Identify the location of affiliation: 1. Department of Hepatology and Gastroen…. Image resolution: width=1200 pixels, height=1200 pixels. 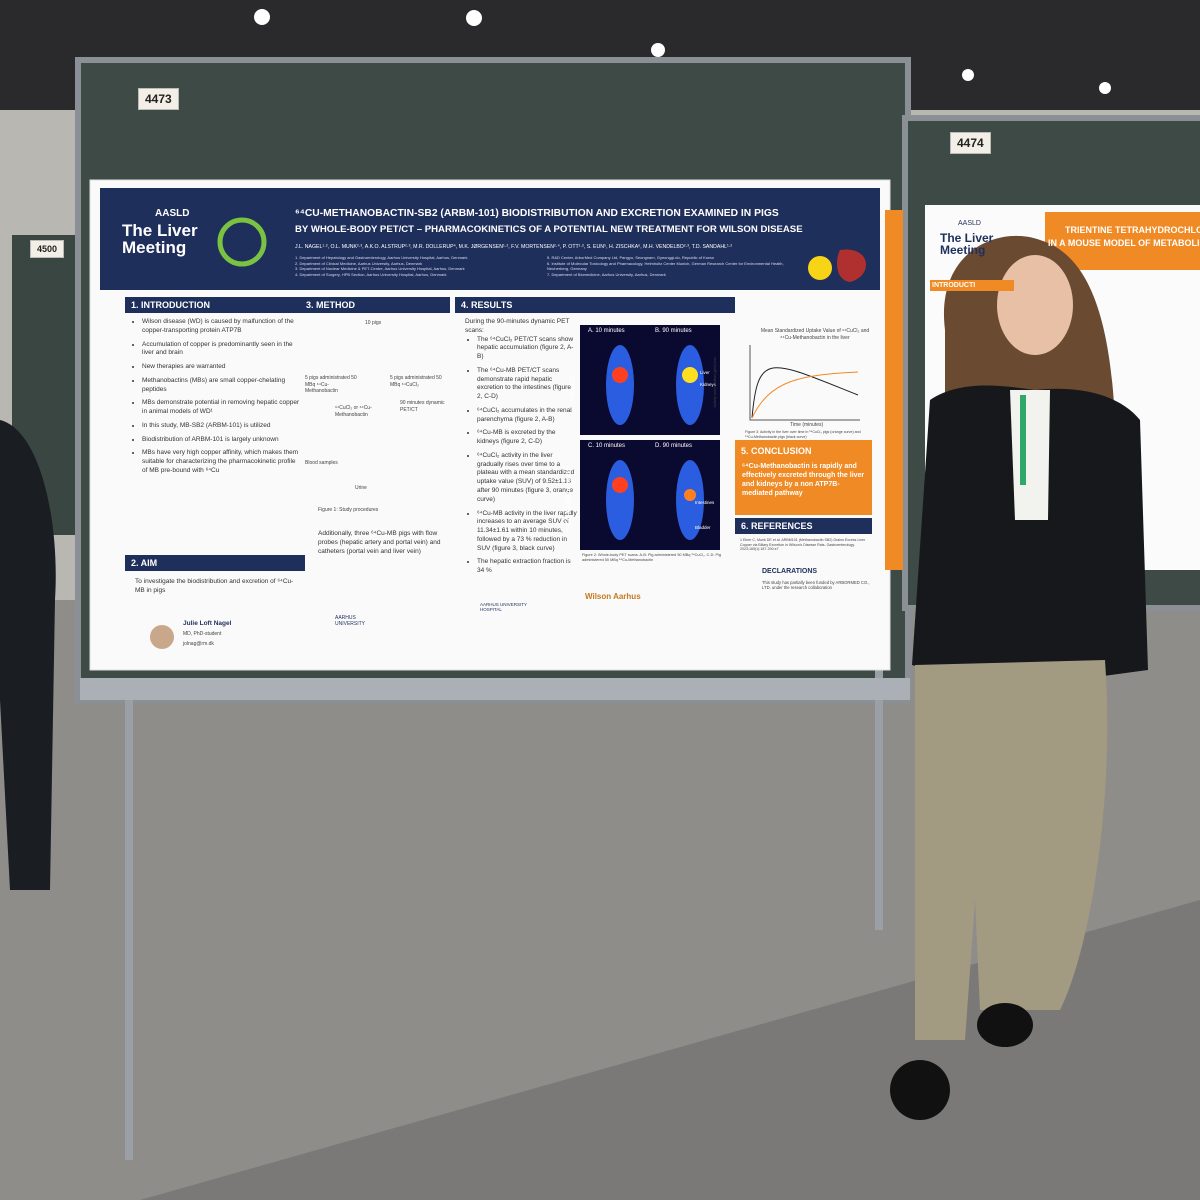
(381, 257).